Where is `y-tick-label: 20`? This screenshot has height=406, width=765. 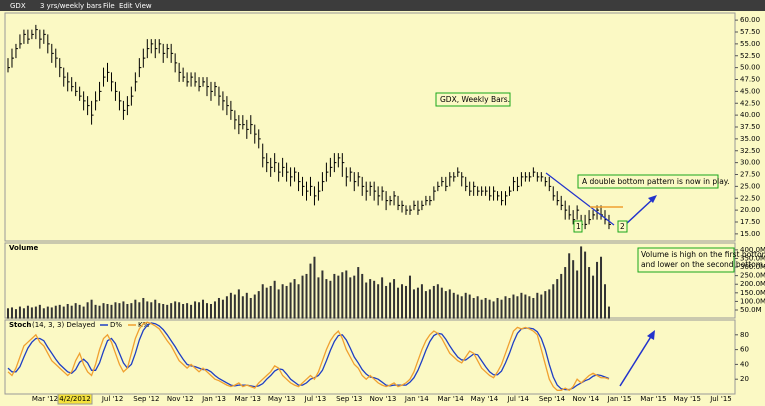 y-tick-label: 20 is located at coordinates (744, 379).